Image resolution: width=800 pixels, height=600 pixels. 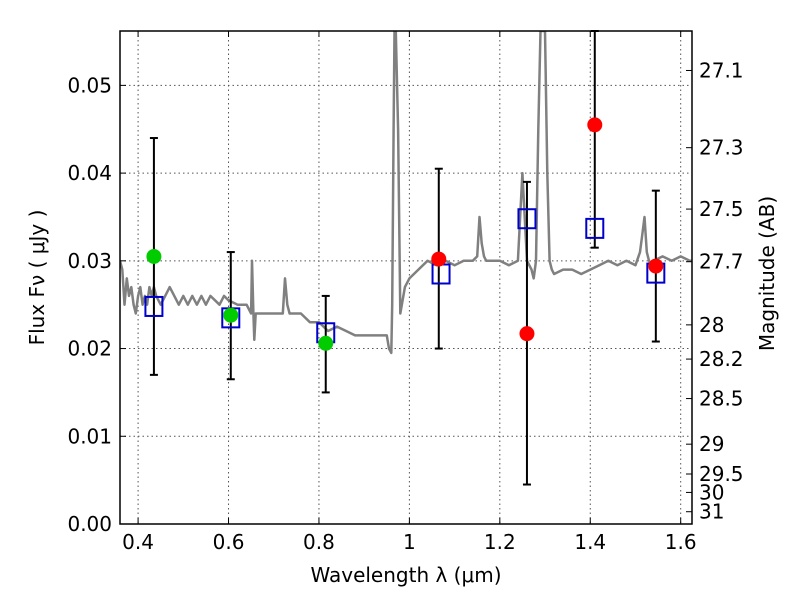 I want to click on x-tick-label: 1.6, so click(x=681, y=542).